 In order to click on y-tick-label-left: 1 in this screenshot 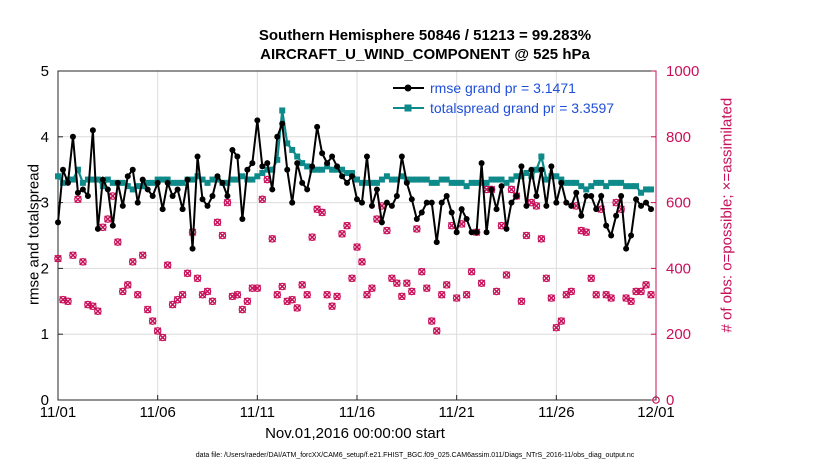, I will do `click(45, 334)`.